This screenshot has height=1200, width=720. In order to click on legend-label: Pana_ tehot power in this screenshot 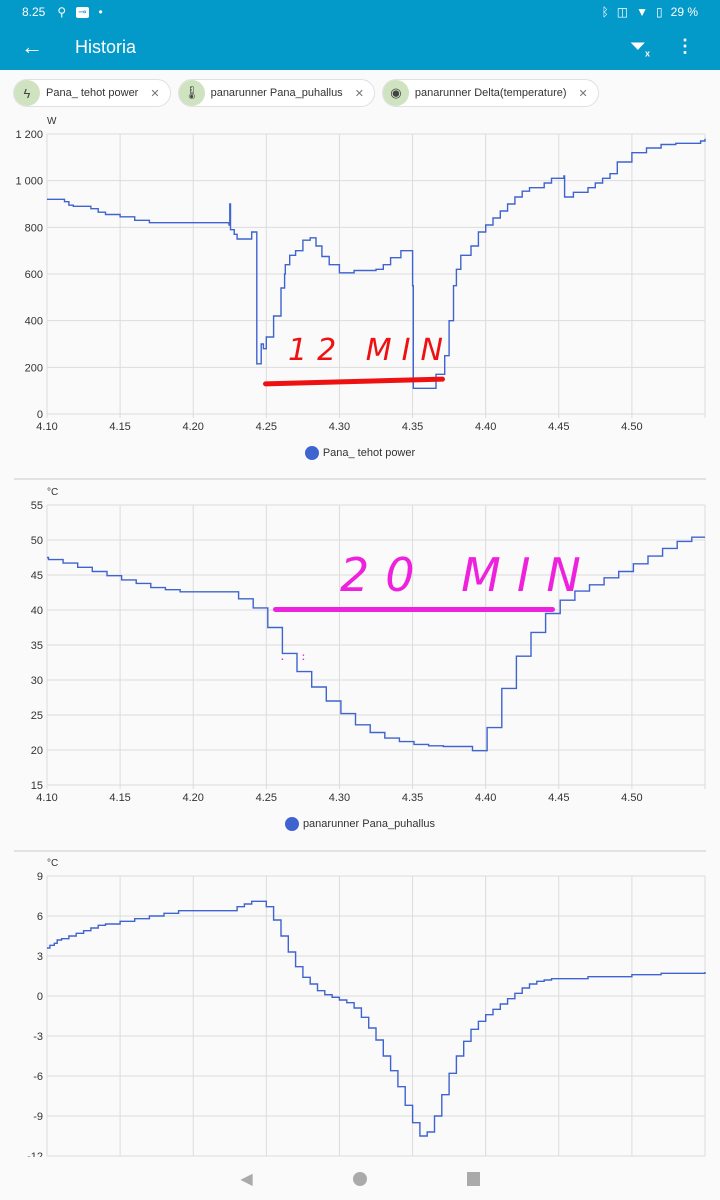, I will do `click(369, 453)`.